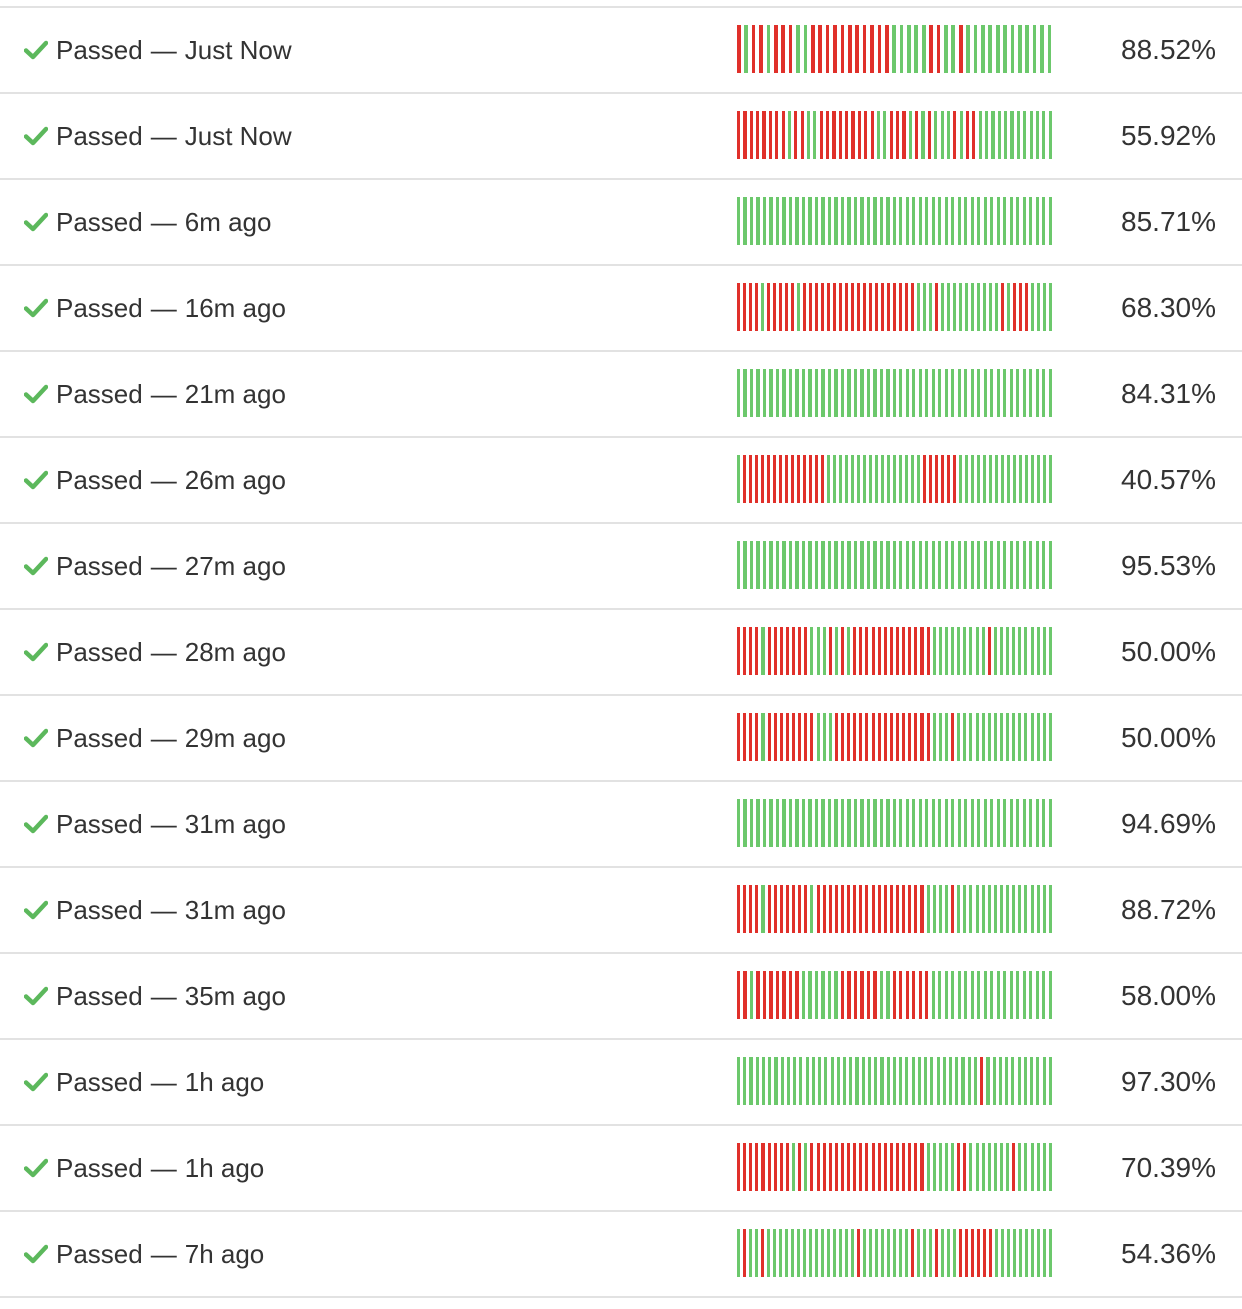 This screenshot has height=1309, width=1242. Describe the element at coordinates (621, 567) in the screenshot. I see `build-row: Passed —27m ago 95.53%` at that location.